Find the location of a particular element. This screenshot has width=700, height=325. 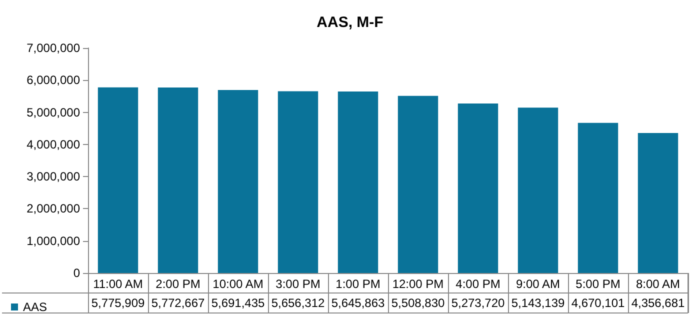

x-tick-label: 12:00 PM is located at coordinates (418, 284).